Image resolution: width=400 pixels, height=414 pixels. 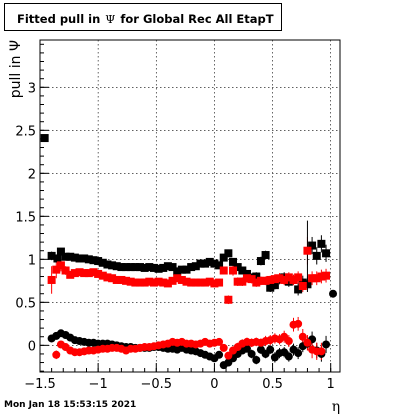 What do you see at coordinates (98, 384) in the screenshot?
I see `x-tick-label: −1` at bounding box center [98, 384].